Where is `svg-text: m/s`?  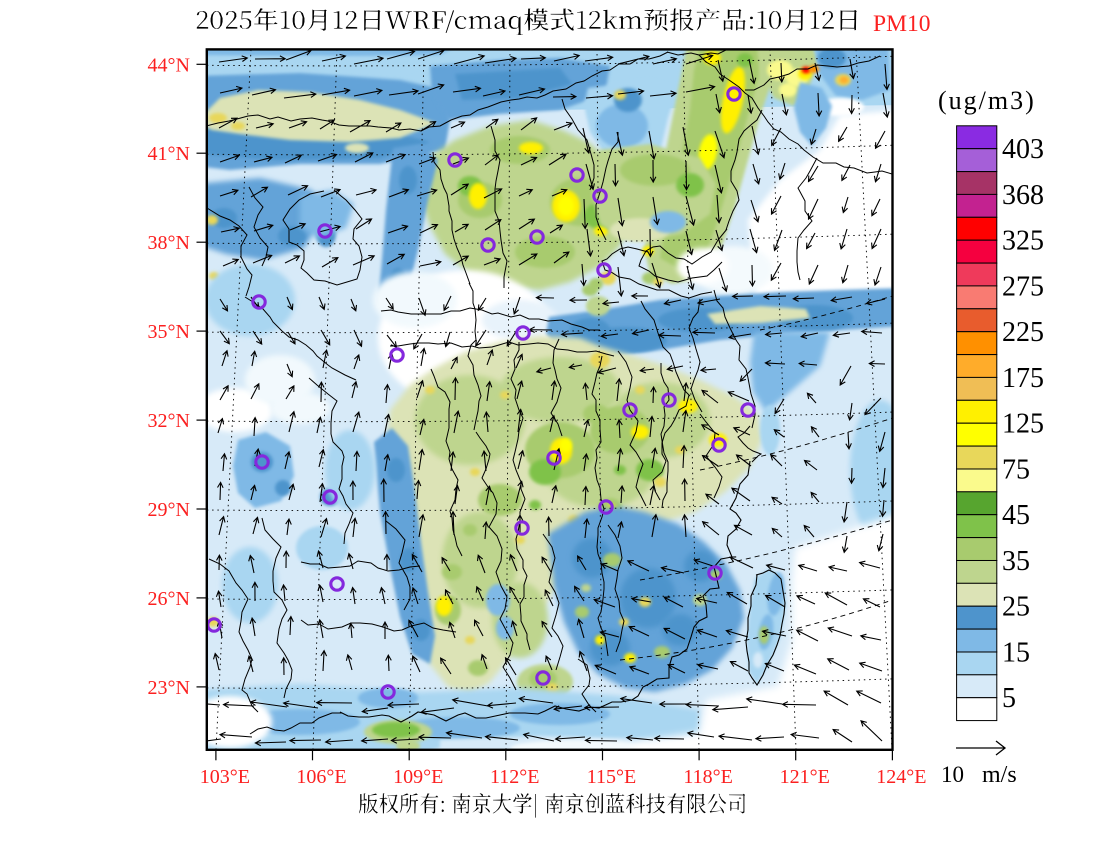
svg-text: m/s is located at coordinates (999, 775).